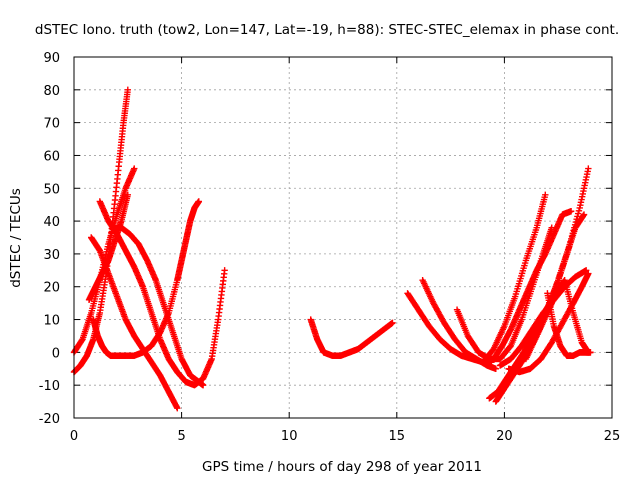  What do you see at coordinates (612, 436) in the screenshot?
I see `x-tick-label: 25` at bounding box center [612, 436].